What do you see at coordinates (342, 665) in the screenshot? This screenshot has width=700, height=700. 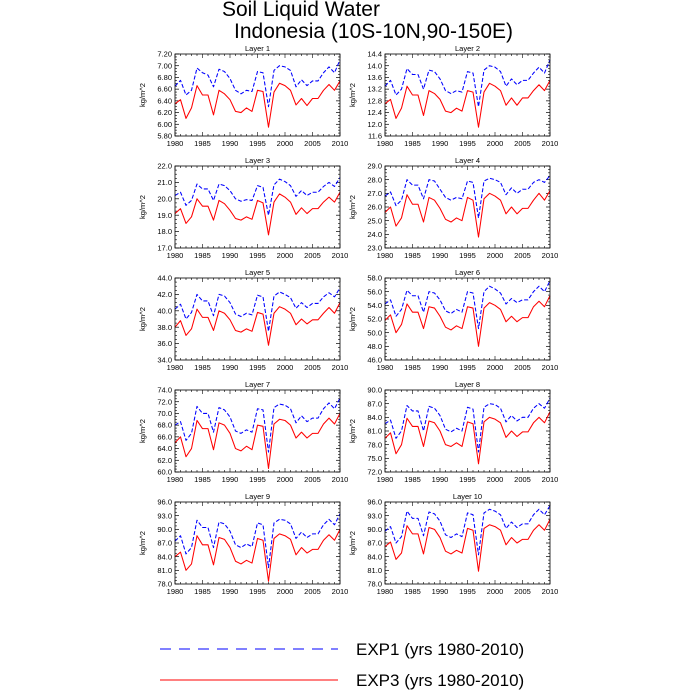 I see `legend: EXP1 (yrs 1980-2010) EXP3 (yrs 1980-2010)` at bounding box center [342, 665].